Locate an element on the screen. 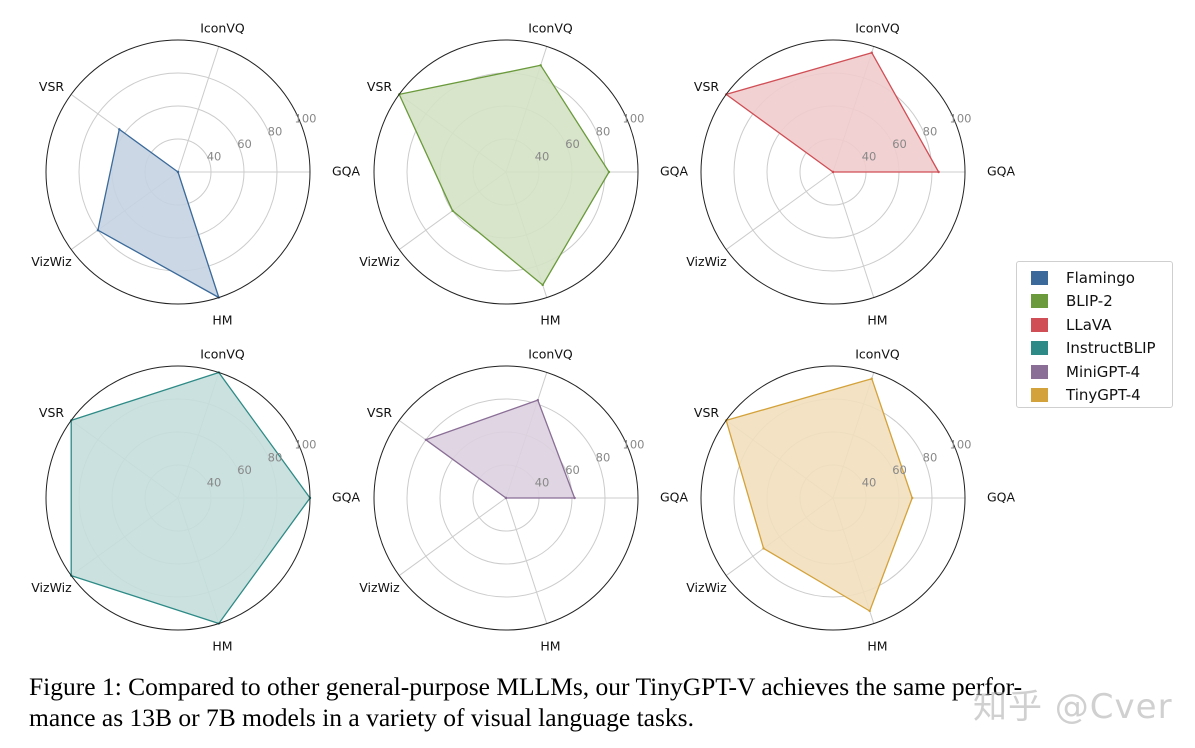 The height and width of the screenshot is (748, 1195). legend-item-flamingo: Flamingo is located at coordinates (1101, 278).